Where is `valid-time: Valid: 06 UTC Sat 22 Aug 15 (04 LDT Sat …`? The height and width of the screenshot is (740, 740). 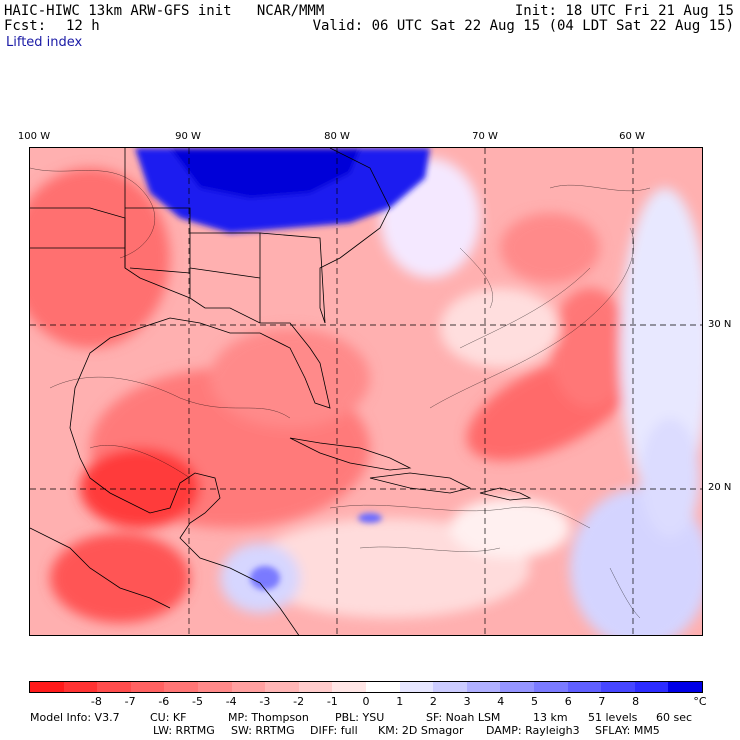
valid-time: Valid: 06 UTC Sat 22 Aug 15 (04 LDT Sat … is located at coordinates (523, 26).